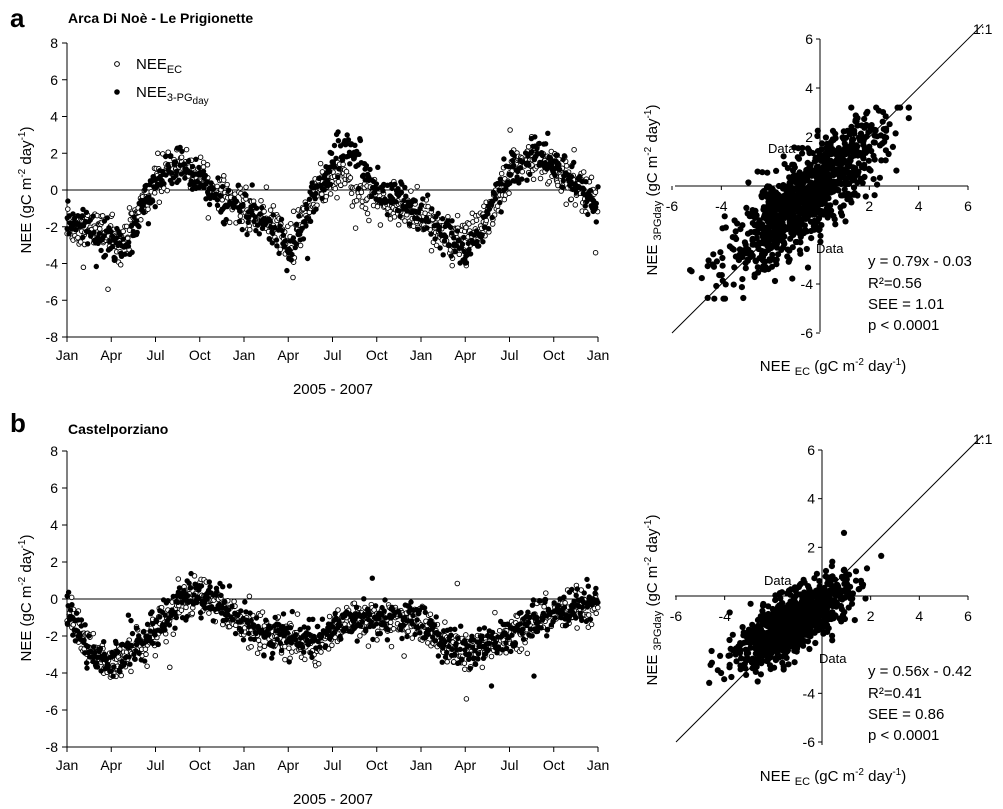 This screenshot has width=1003, height=809. What do you see at coordinates (333, 389) in the screenshot?
I see `x-axis-title-a: 2005 - 2007` at bounding box center [333, 389].